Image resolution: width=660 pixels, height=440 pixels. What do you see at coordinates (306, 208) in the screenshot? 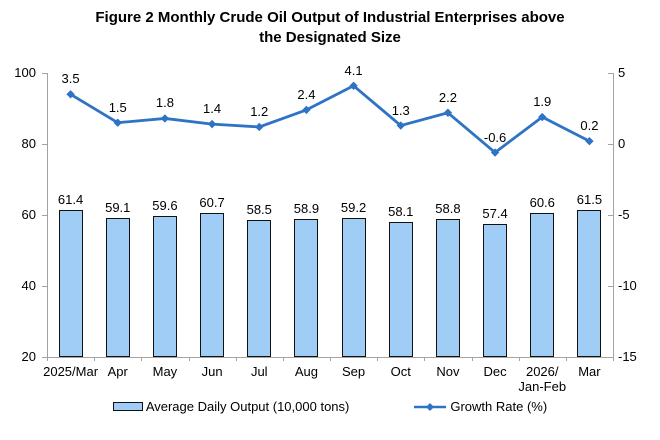
I see `bar-value-label: 58.9` at bounding box center [306, 208].